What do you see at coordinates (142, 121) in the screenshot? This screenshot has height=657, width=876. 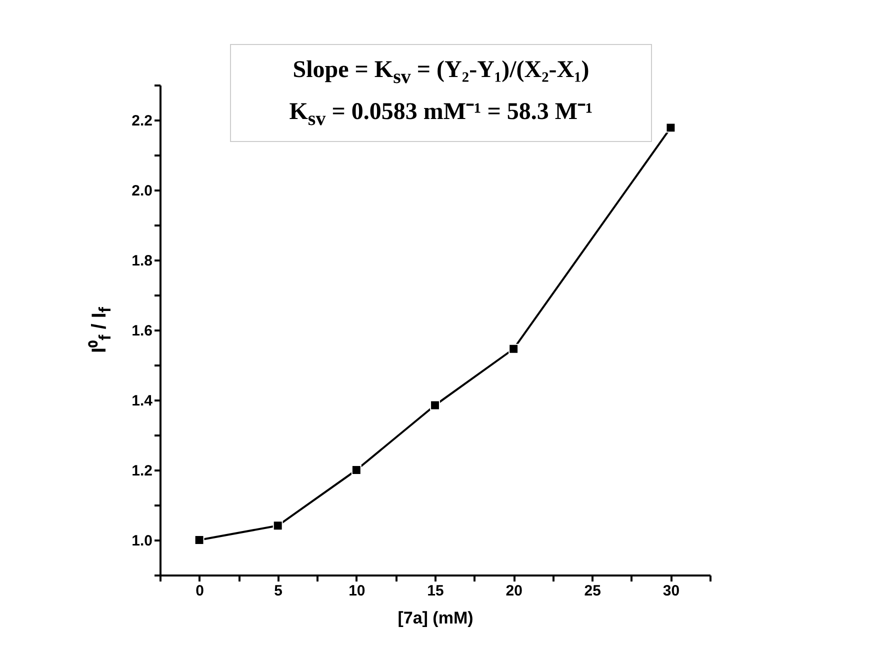 I see `y-tick-label: 2.2` at bounding box center [142, 121].